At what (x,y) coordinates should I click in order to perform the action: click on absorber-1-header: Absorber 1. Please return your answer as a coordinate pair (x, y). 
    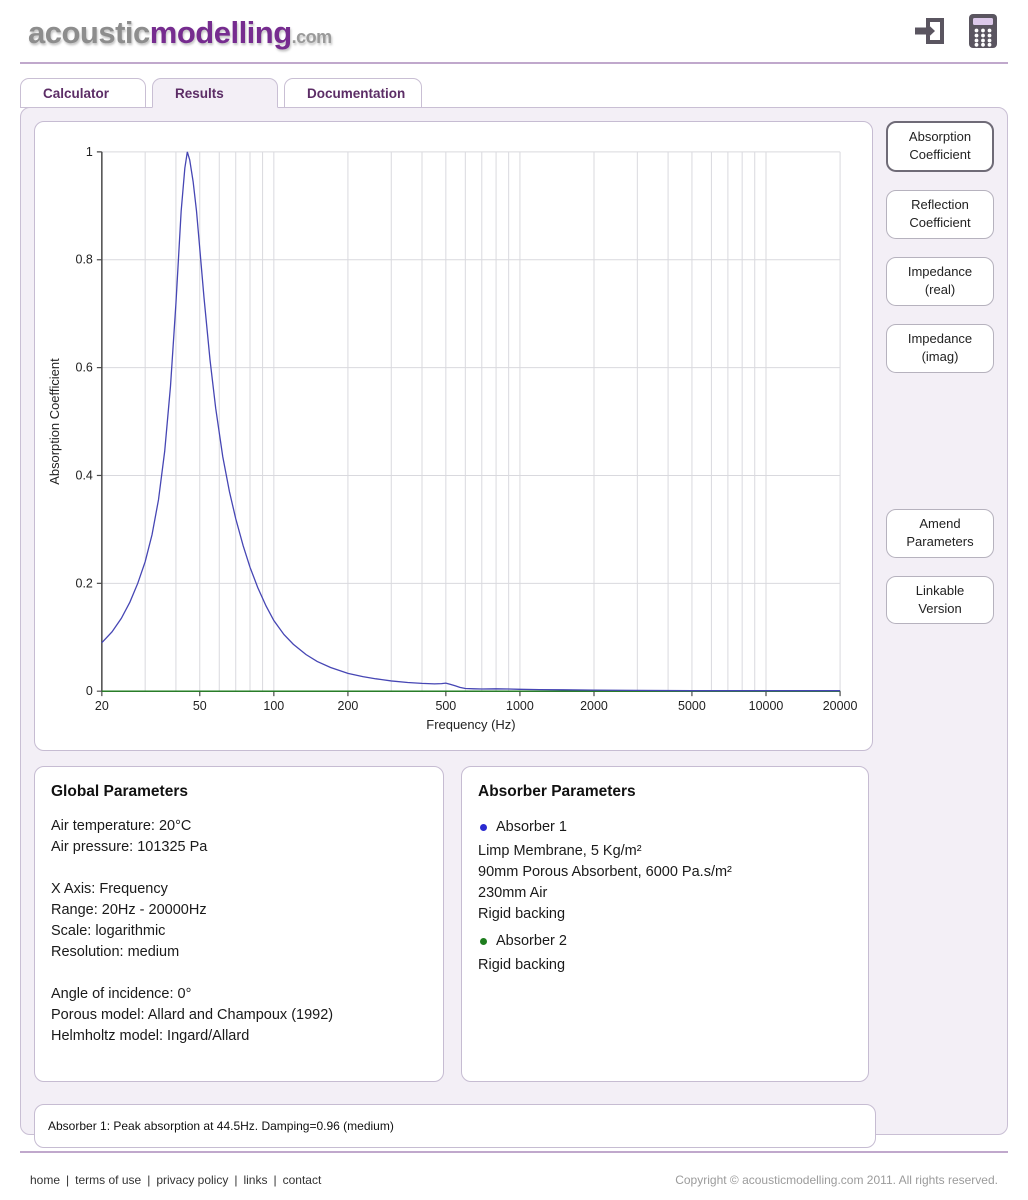
    Looking at the image, I should click on (666, 827).